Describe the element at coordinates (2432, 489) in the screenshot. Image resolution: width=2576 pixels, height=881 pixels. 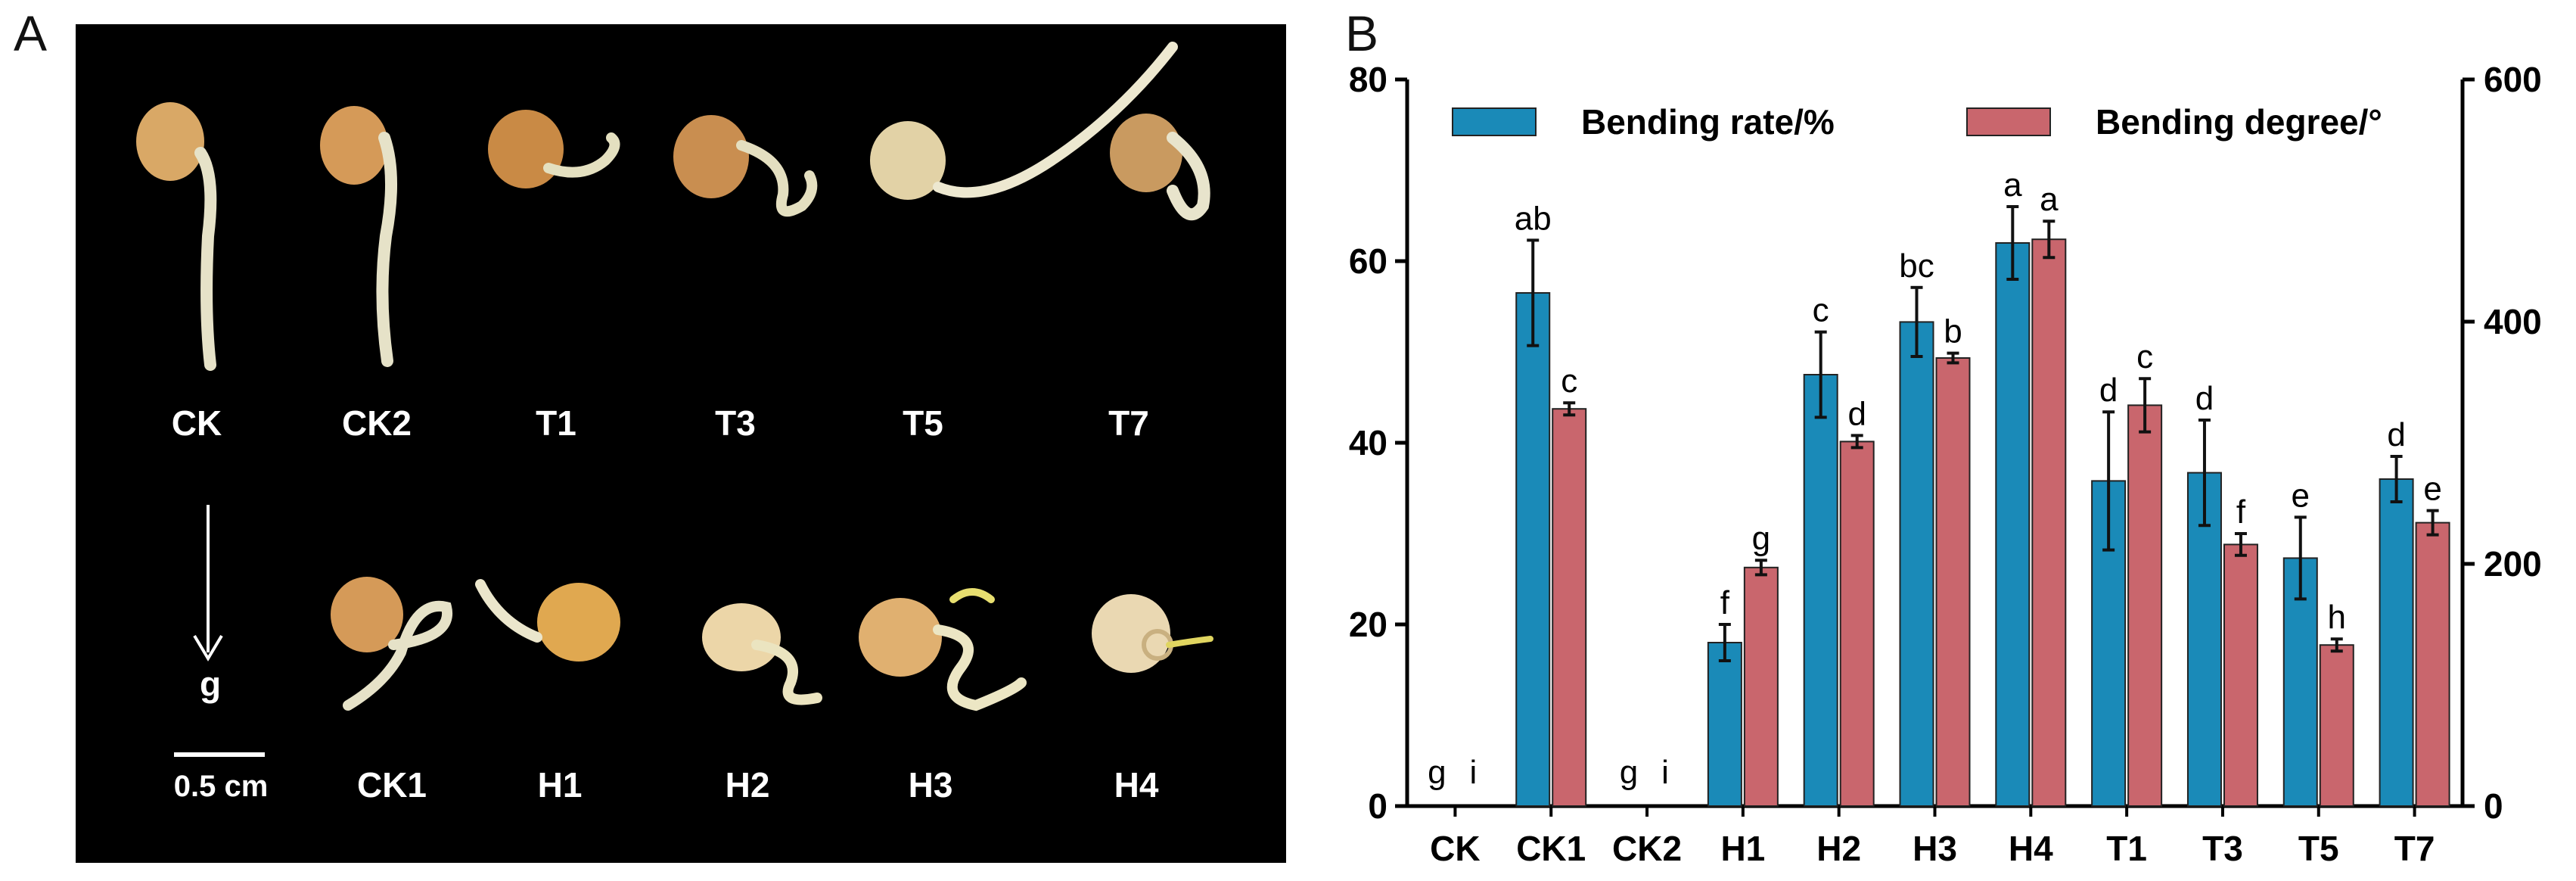
I see `sig-label-bending-degree: e` at that location.